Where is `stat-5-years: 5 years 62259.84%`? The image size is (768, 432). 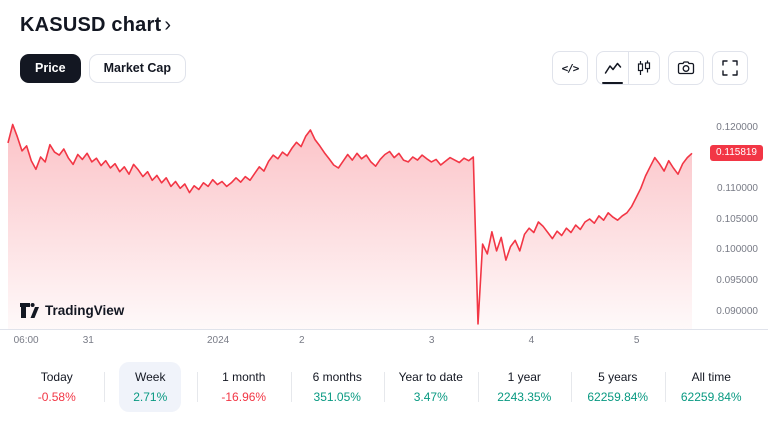 stat-5-years: 5 years 62259.84% is located at coordinates (618, 387).